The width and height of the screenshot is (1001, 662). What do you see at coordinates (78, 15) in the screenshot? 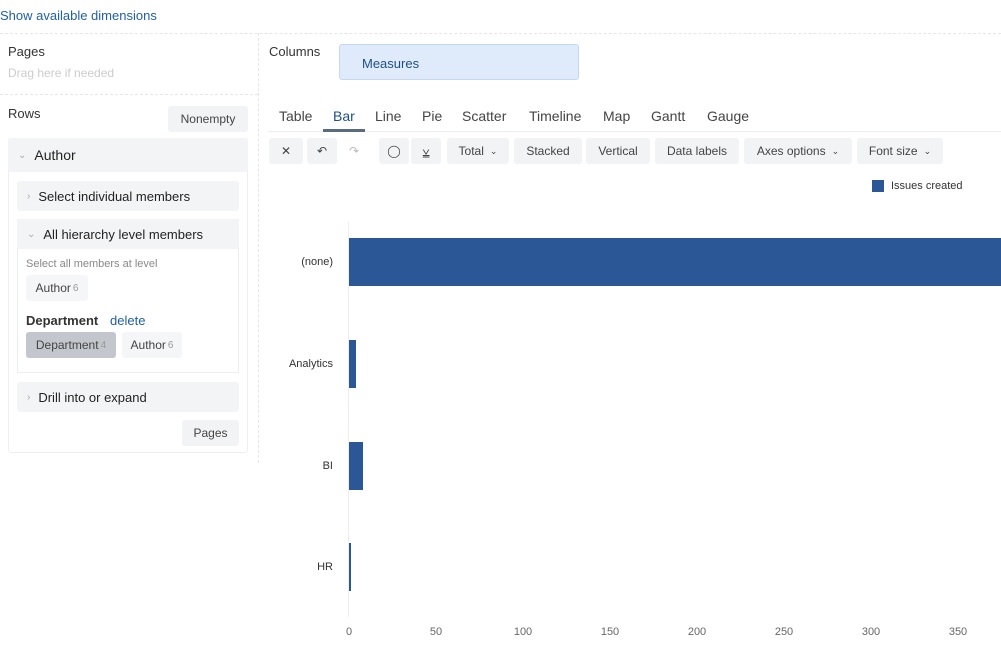
I see `show-dimensions-link: Show available dimensions` at bounding box center [78, 15].